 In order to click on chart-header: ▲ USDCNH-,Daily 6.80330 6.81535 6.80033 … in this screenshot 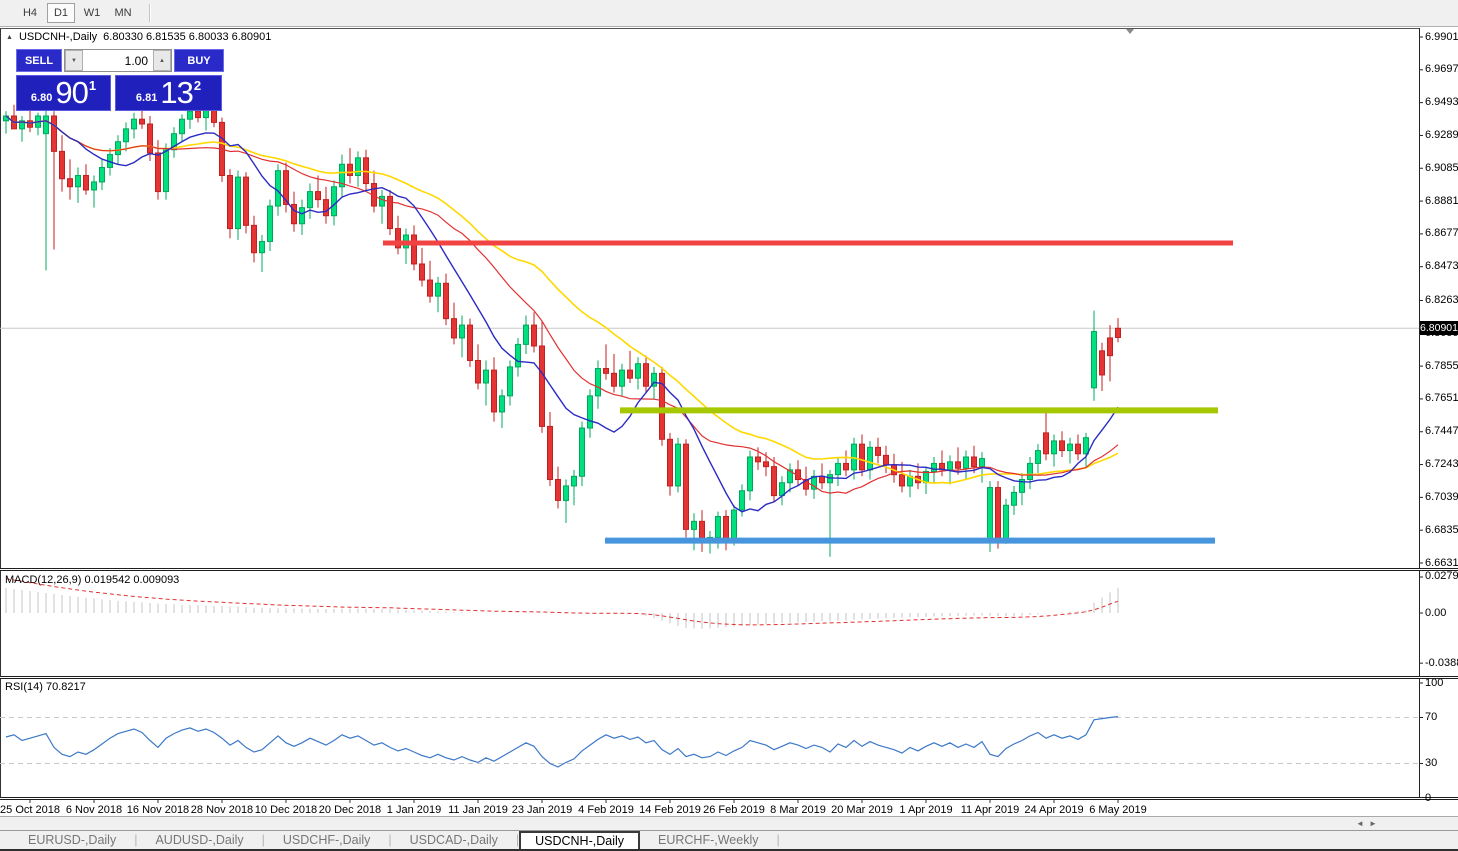, I will do `click(138, 37)`.